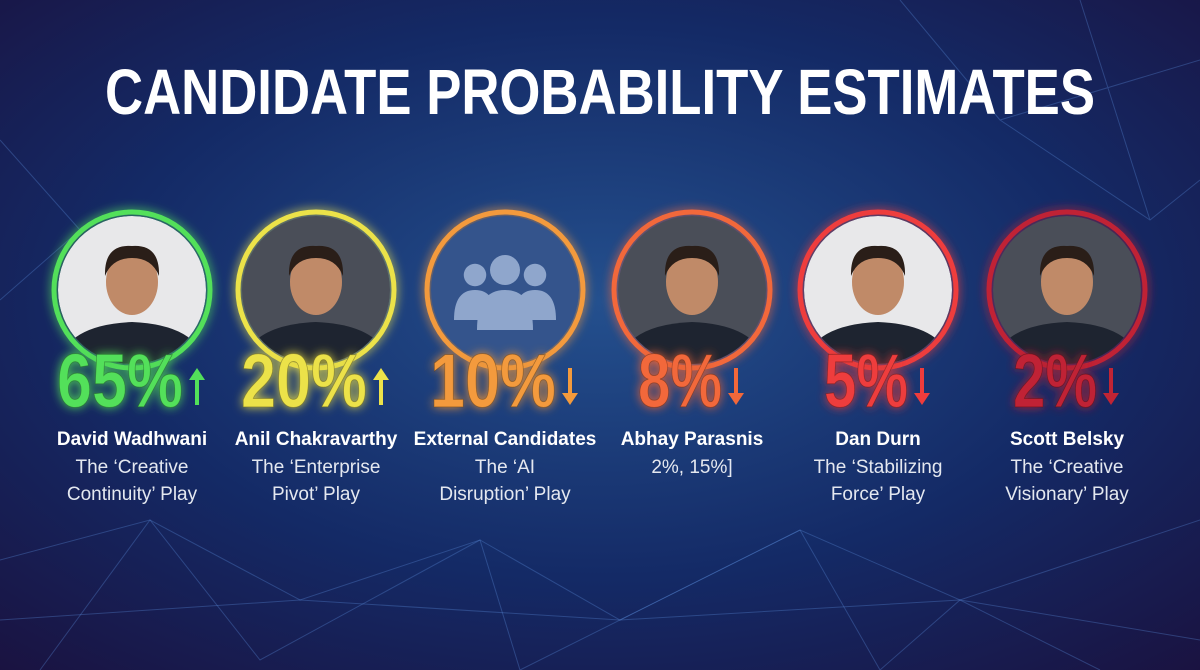 The image size is (1200, 670). I want to click on candidate-name: Abhay Parasnis, so click(692, 439).